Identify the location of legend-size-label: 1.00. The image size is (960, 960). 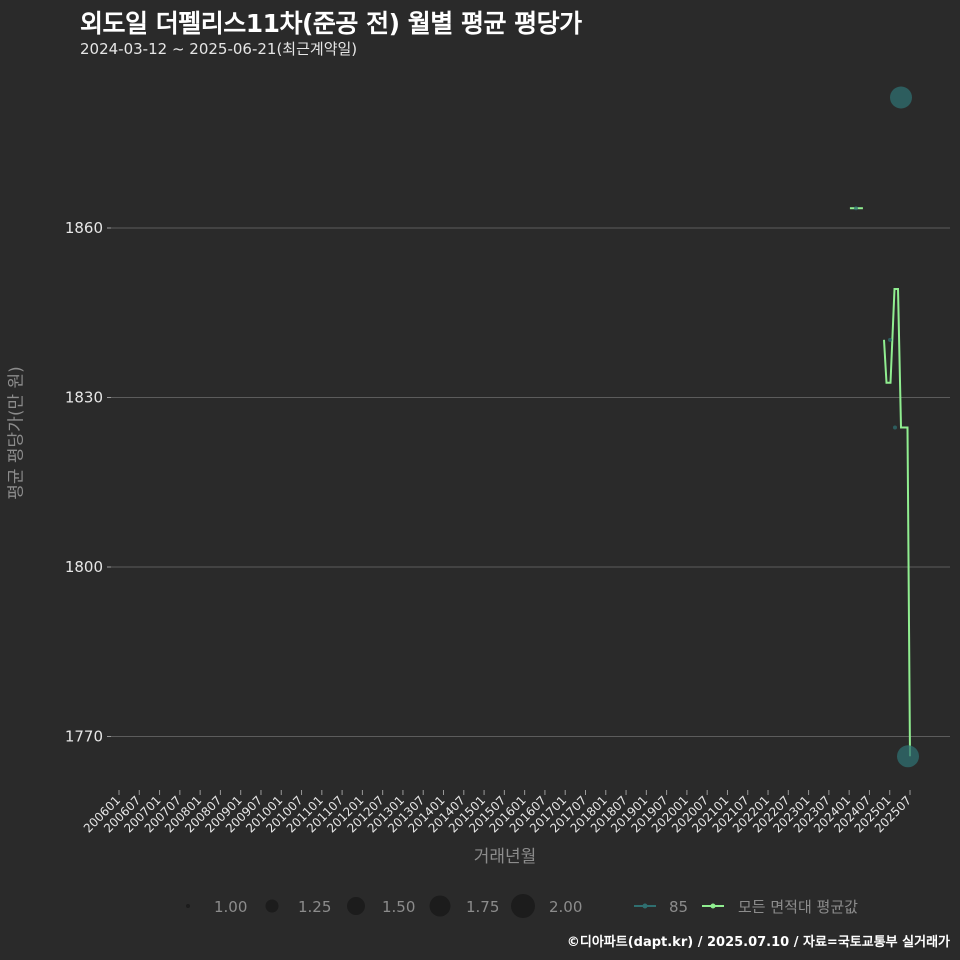
(230, 907).